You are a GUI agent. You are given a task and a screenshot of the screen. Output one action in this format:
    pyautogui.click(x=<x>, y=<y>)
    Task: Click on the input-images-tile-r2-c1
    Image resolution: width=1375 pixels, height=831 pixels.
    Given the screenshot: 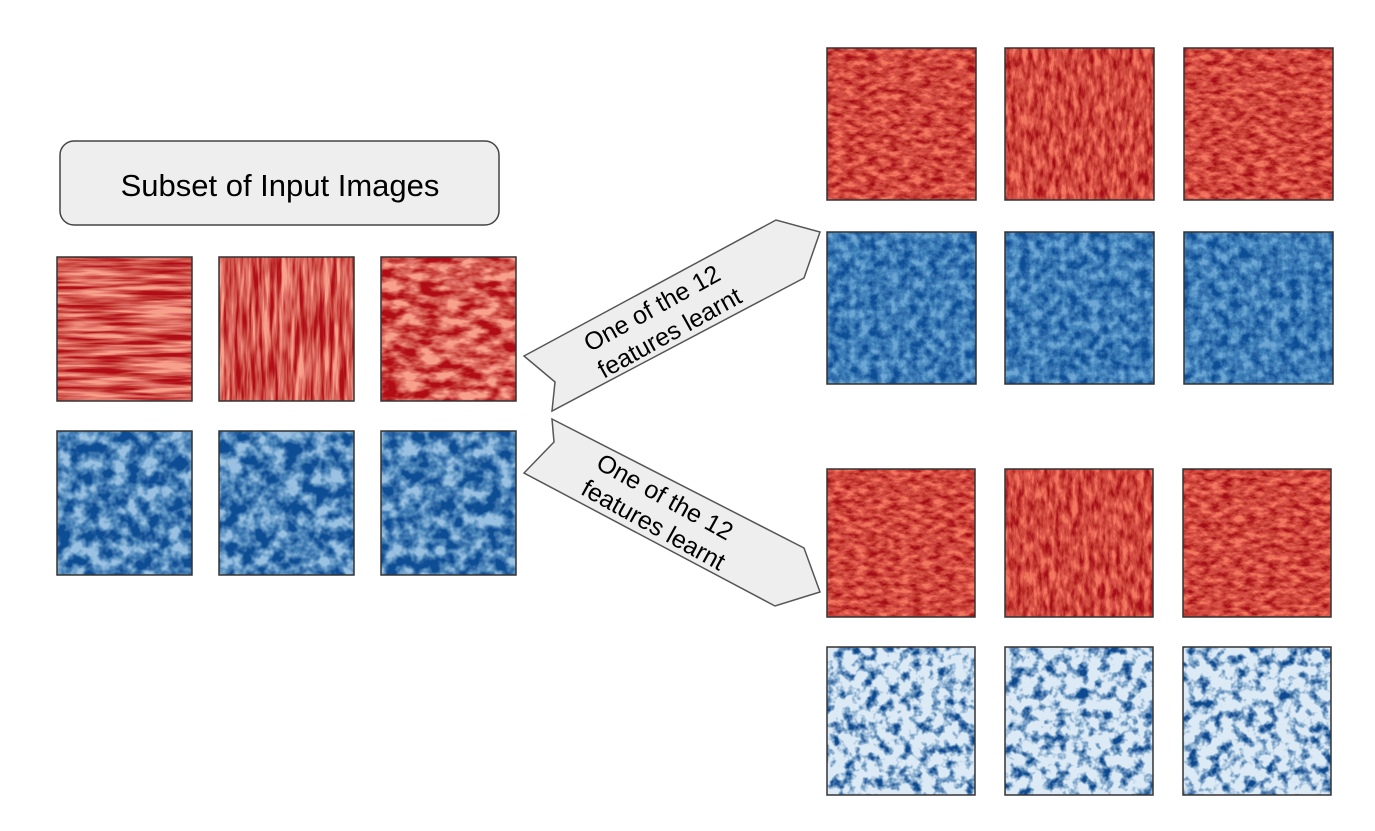 What is the action you would take?
    pyautogui.click(x=124, y=503)
    